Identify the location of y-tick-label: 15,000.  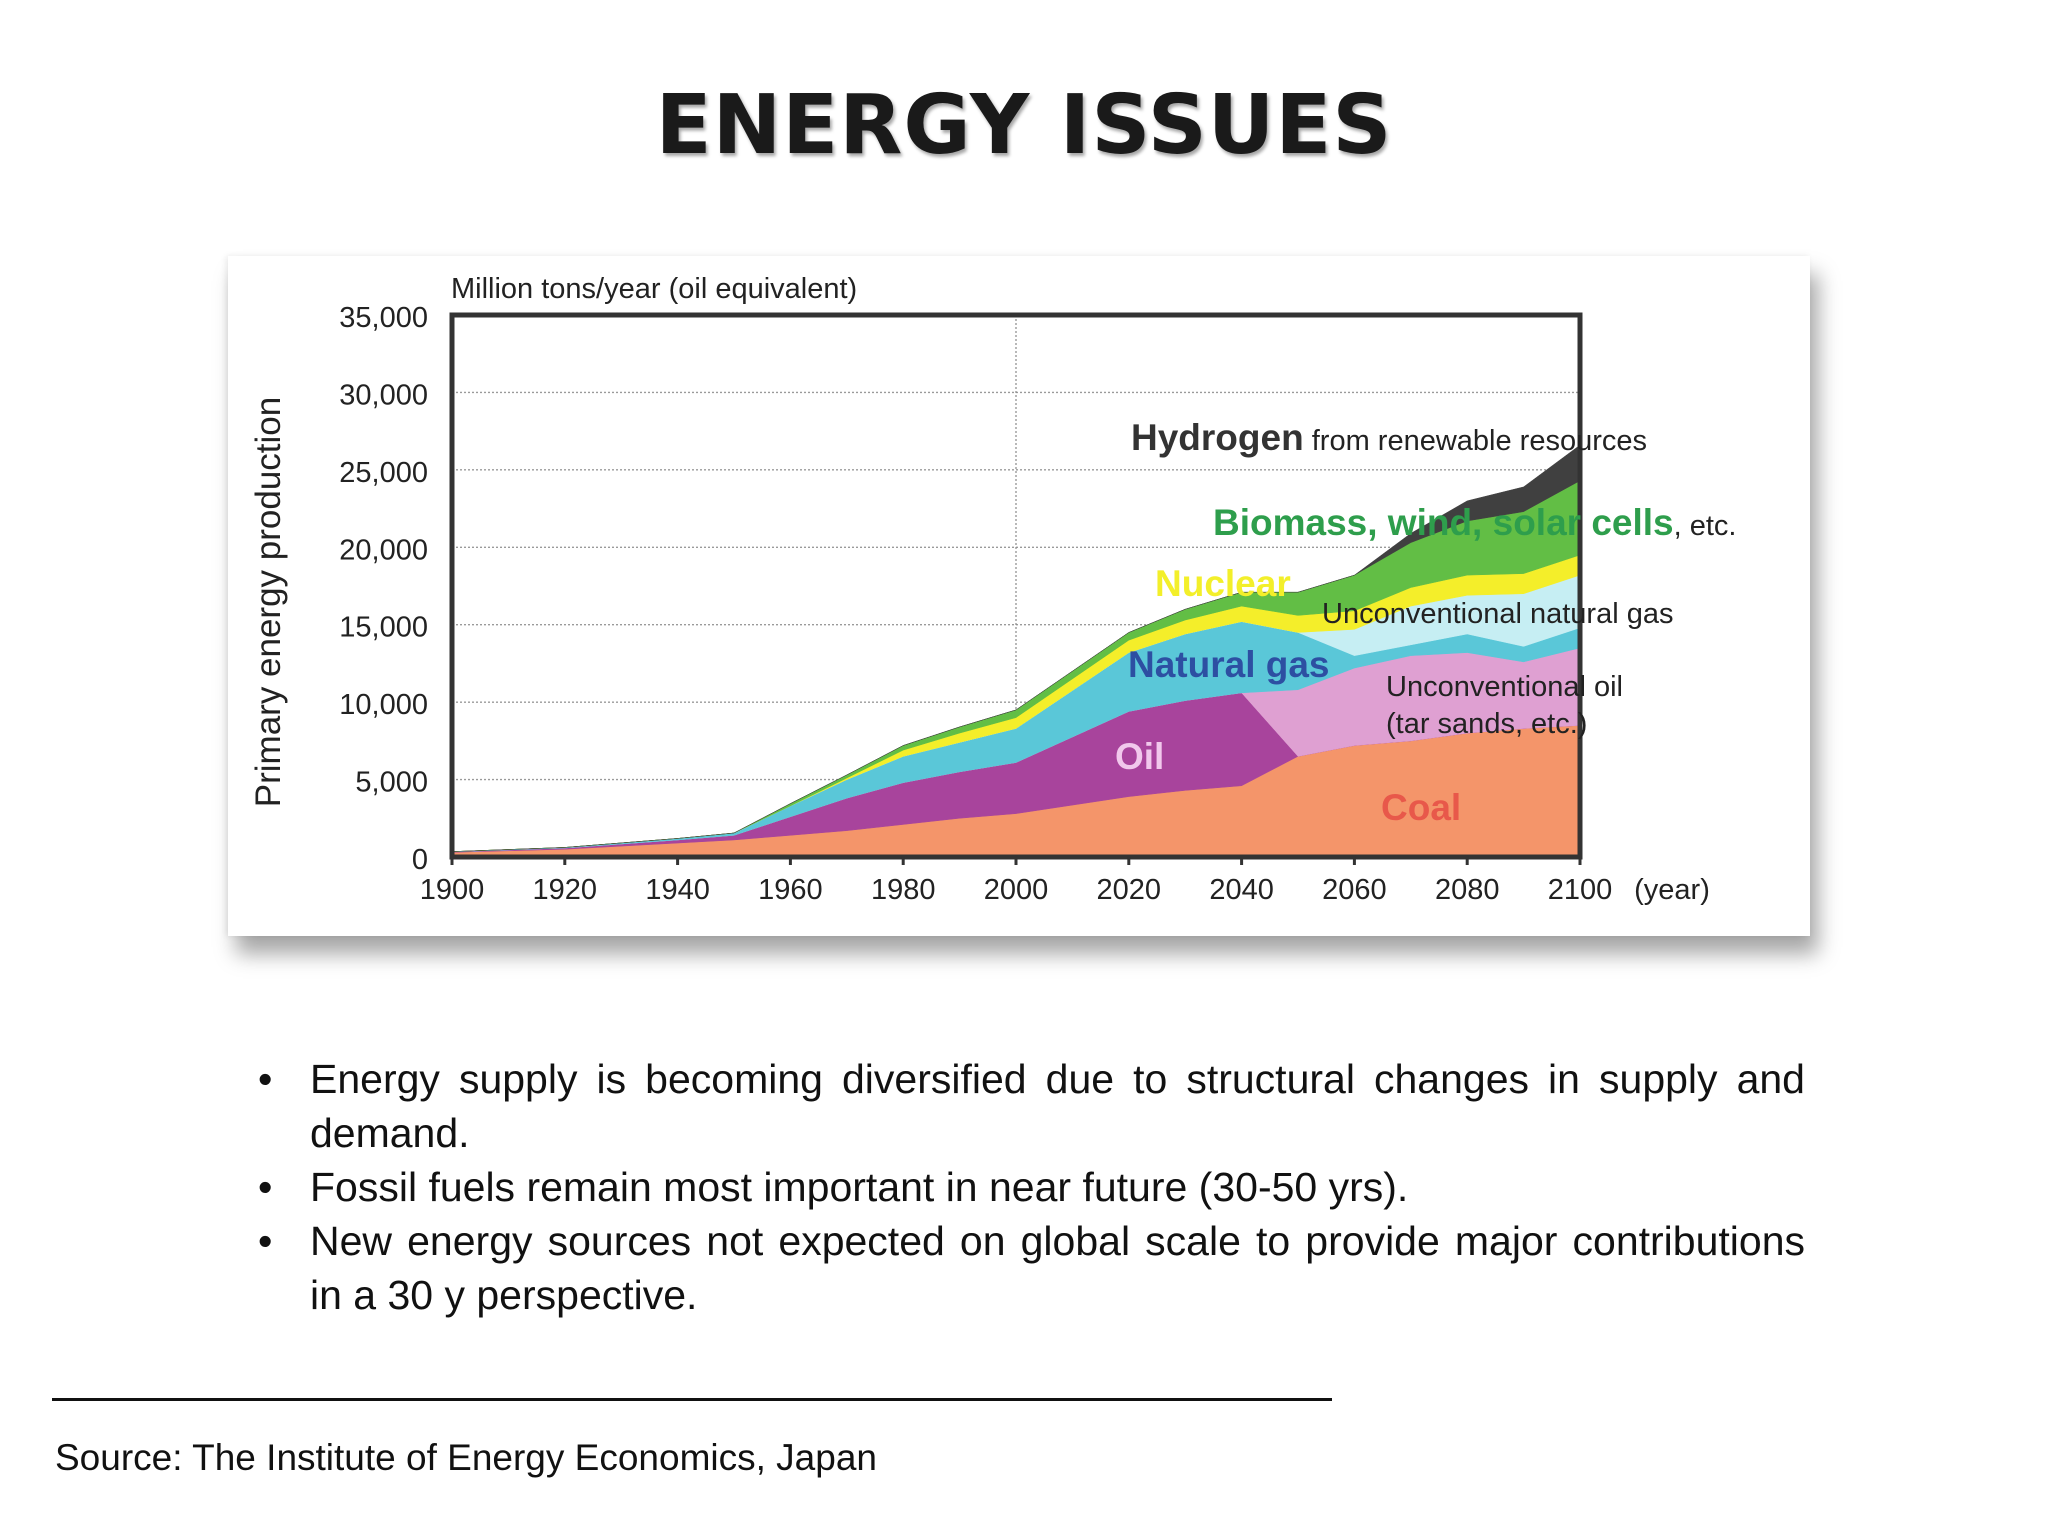
(383, 628).